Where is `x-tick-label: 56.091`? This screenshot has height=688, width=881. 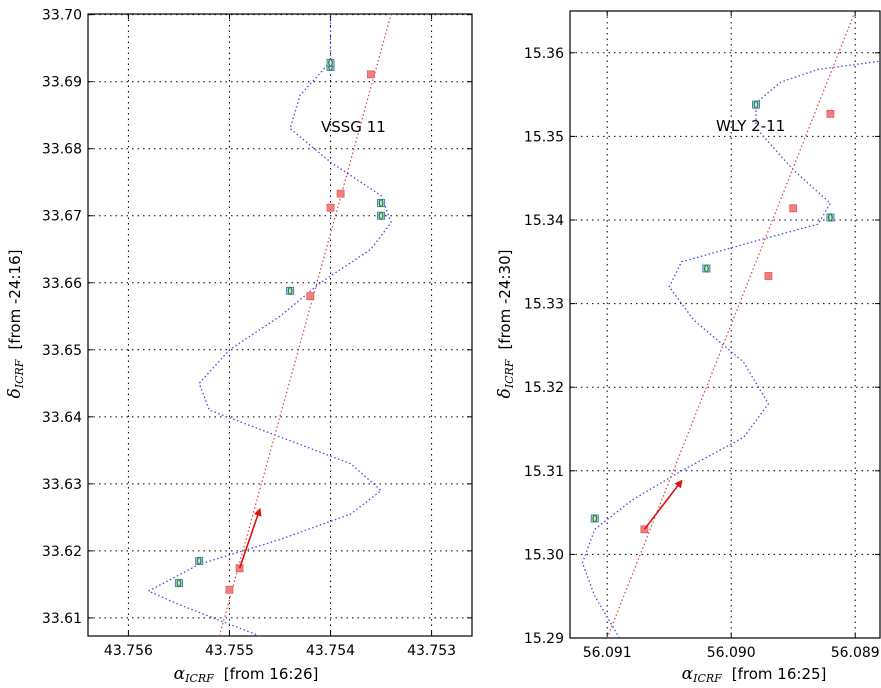
x-tick-label: 56.091 is located at coordinates (607, 653).